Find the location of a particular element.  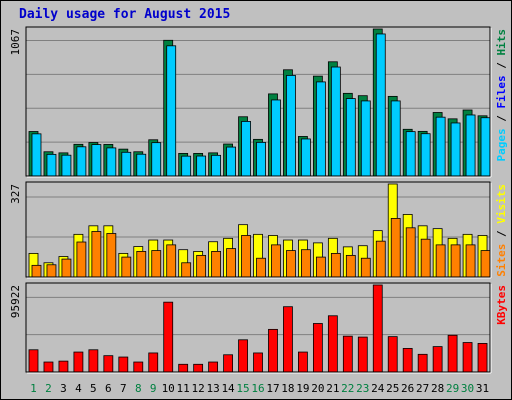

day-label-24: 24 is located at coordinates (378, 388).